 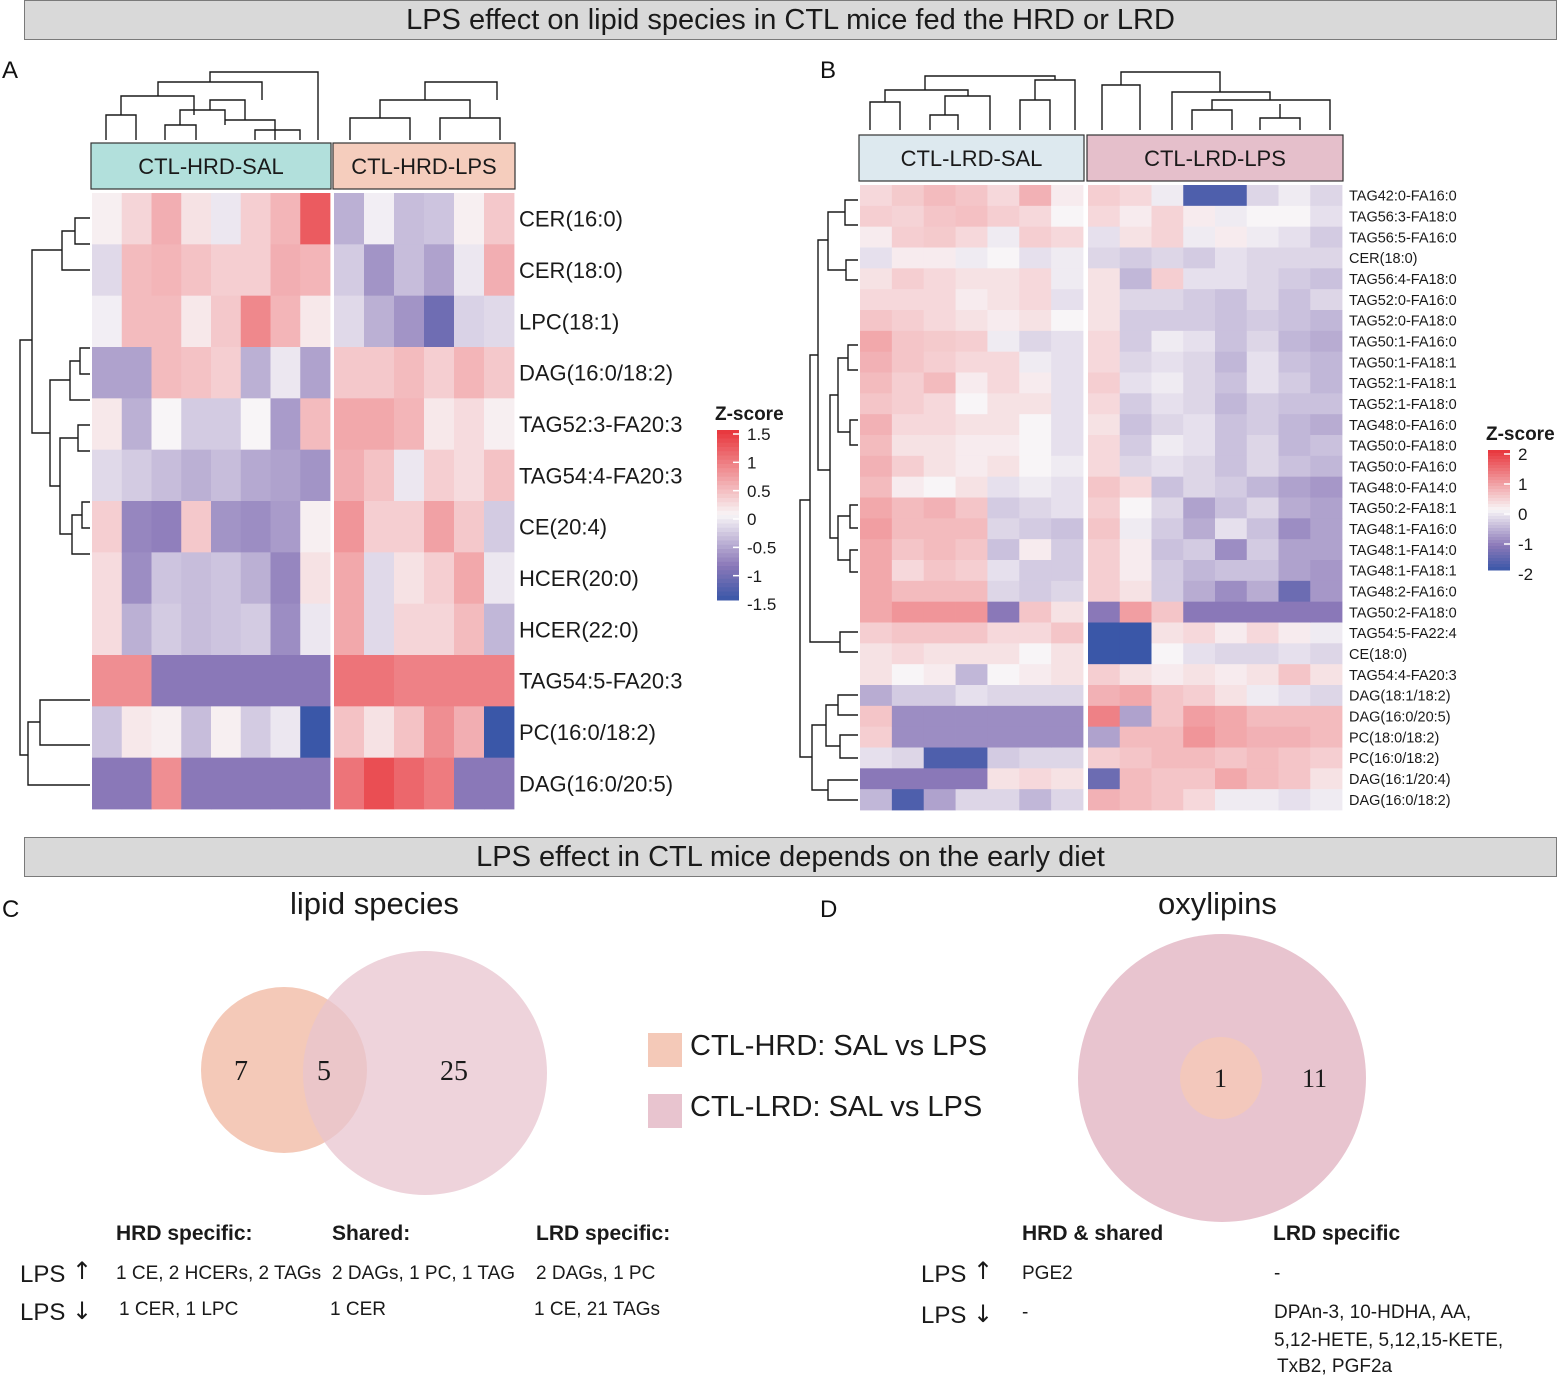 What do you see at coordinates (751, 519) in the screenshot?
I see `legend-tick-label: 0` at bounding box center [751, 519].